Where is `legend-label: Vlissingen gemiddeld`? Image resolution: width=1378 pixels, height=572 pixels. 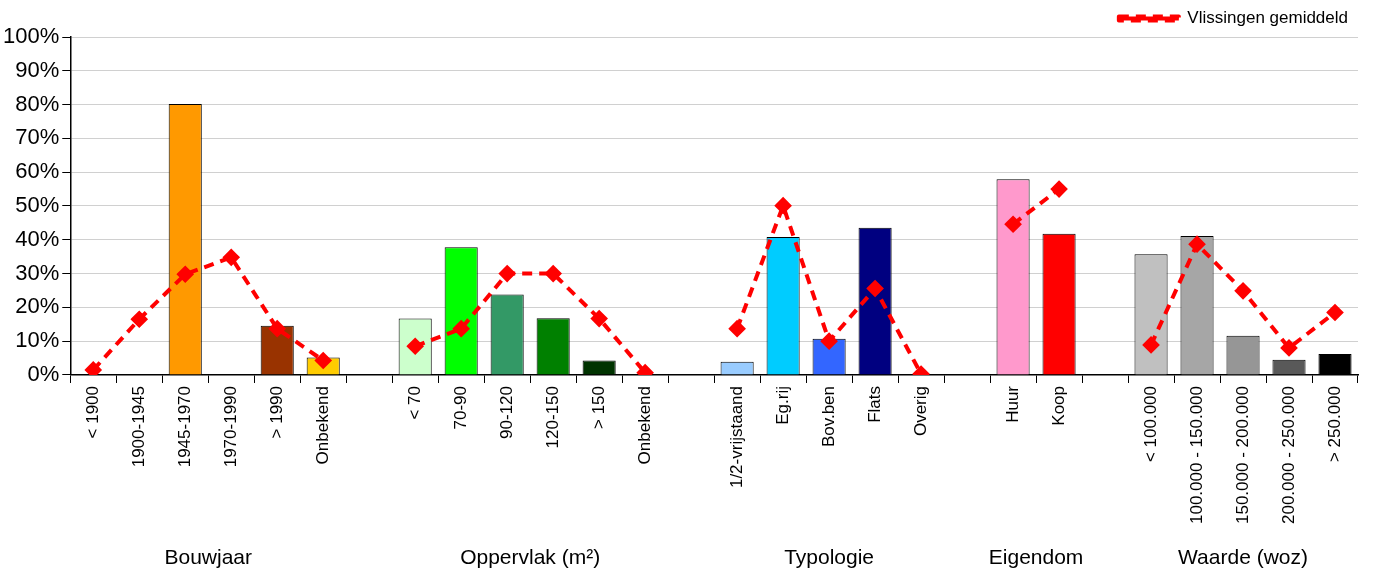
legend-label: Vlissingen gemiddeld is located at coordinates (1267, 18).